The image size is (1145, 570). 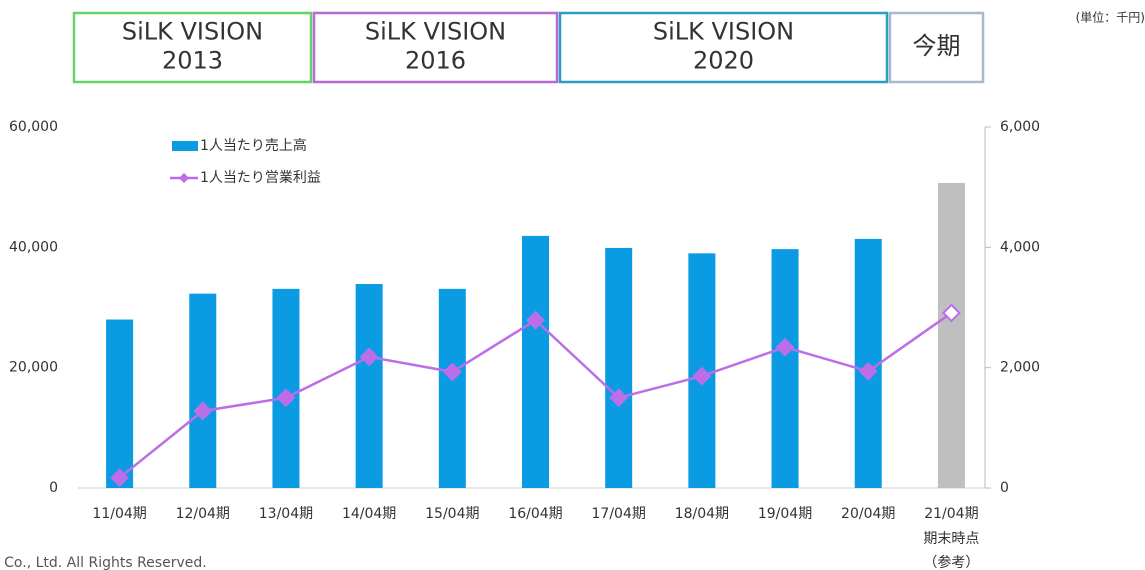 What do you see at coordinates (192, 61) in the screenshot?
I see `header-text: 2013` at bounding box center [192, 61].